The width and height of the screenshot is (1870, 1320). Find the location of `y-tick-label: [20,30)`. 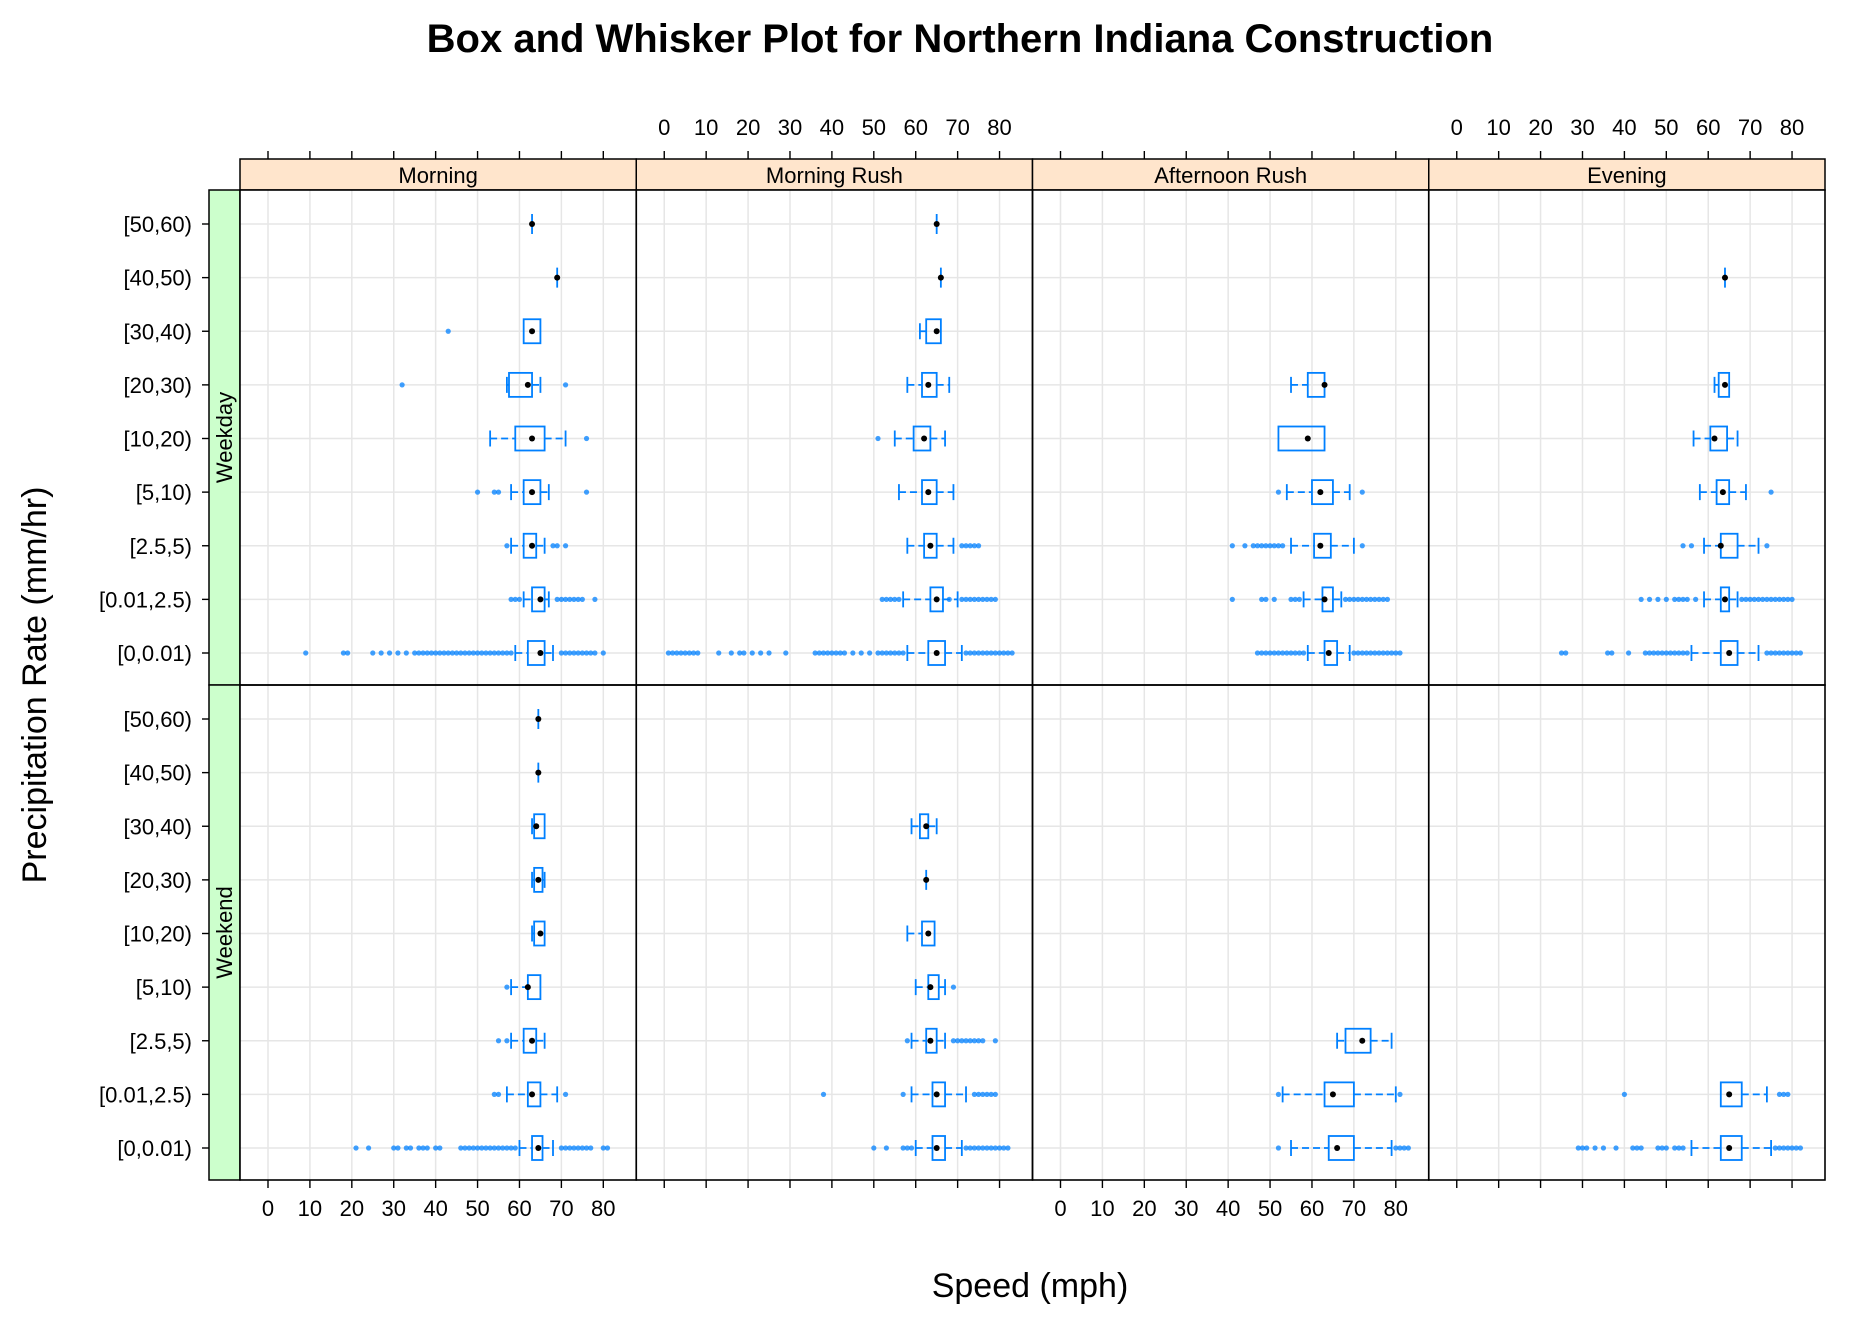

y-tick-label: [20,30) is located at coordinates (158, 385).